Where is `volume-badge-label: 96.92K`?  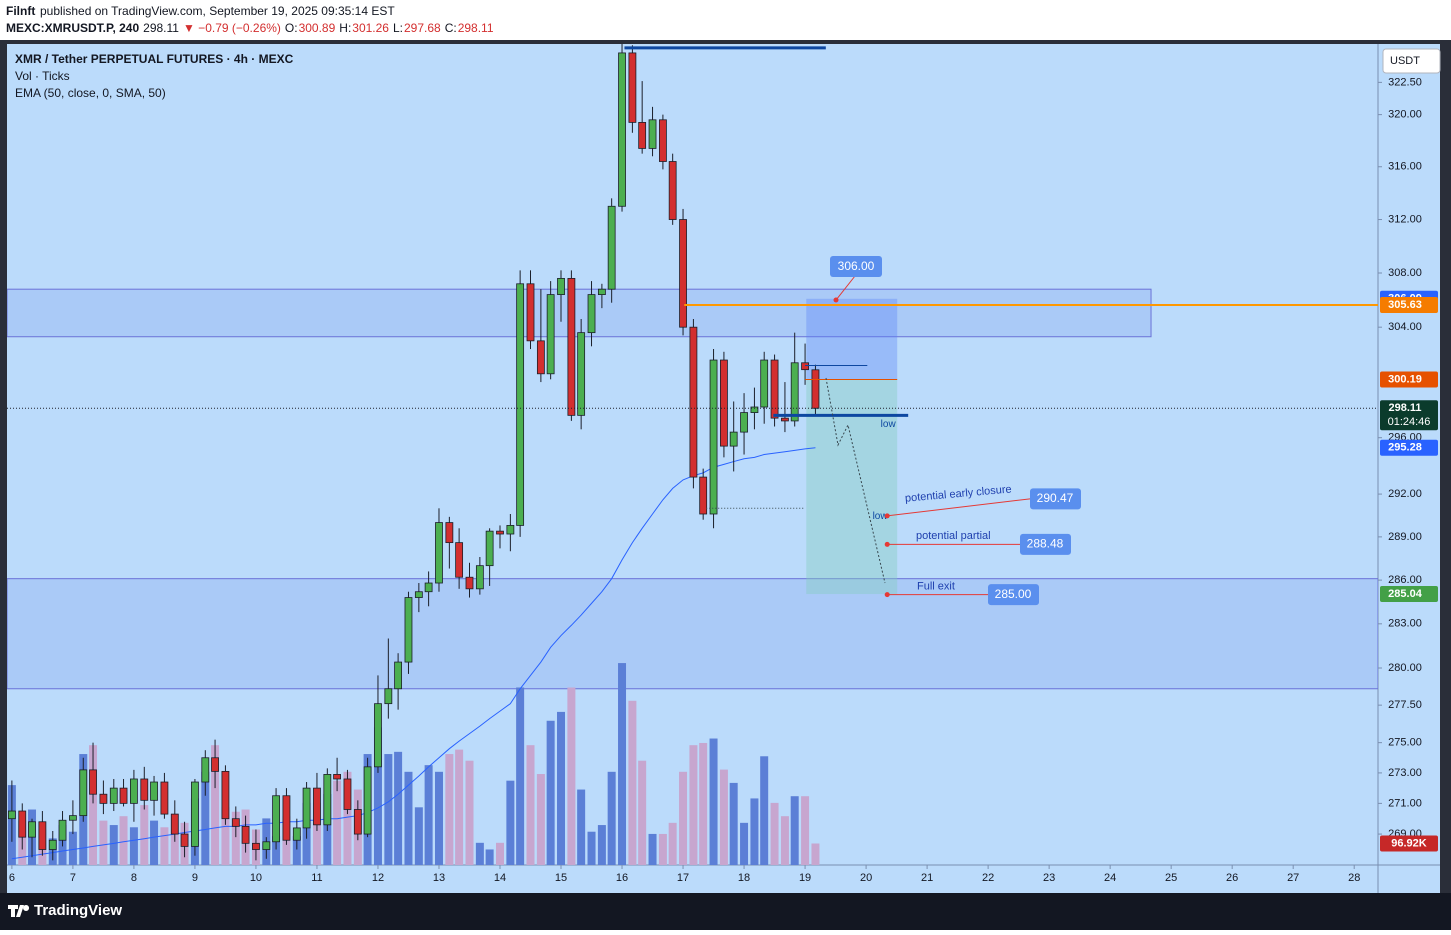 volume-badge-label: 96.92K is located at coordinates (1409, 843).